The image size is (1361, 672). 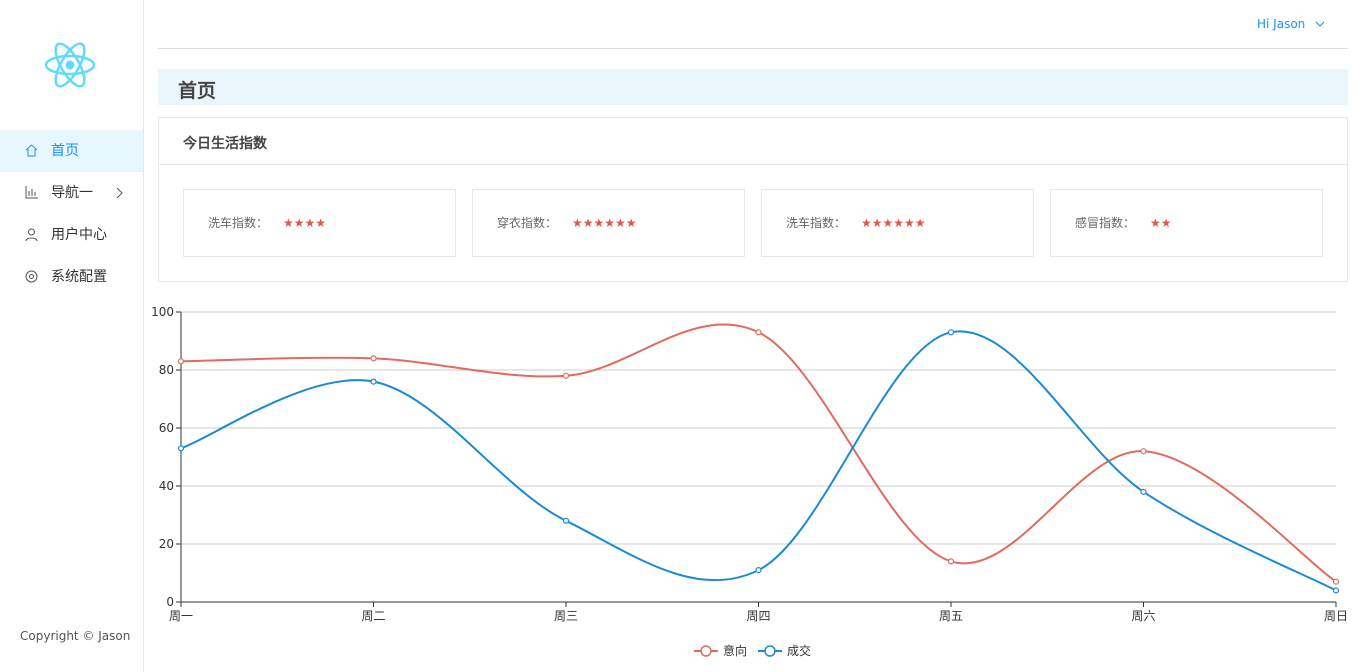 What do you see at coordinates (65, 151) in the screenshot?
I see `menu-label: 首页` at bounding box center [65, 151].